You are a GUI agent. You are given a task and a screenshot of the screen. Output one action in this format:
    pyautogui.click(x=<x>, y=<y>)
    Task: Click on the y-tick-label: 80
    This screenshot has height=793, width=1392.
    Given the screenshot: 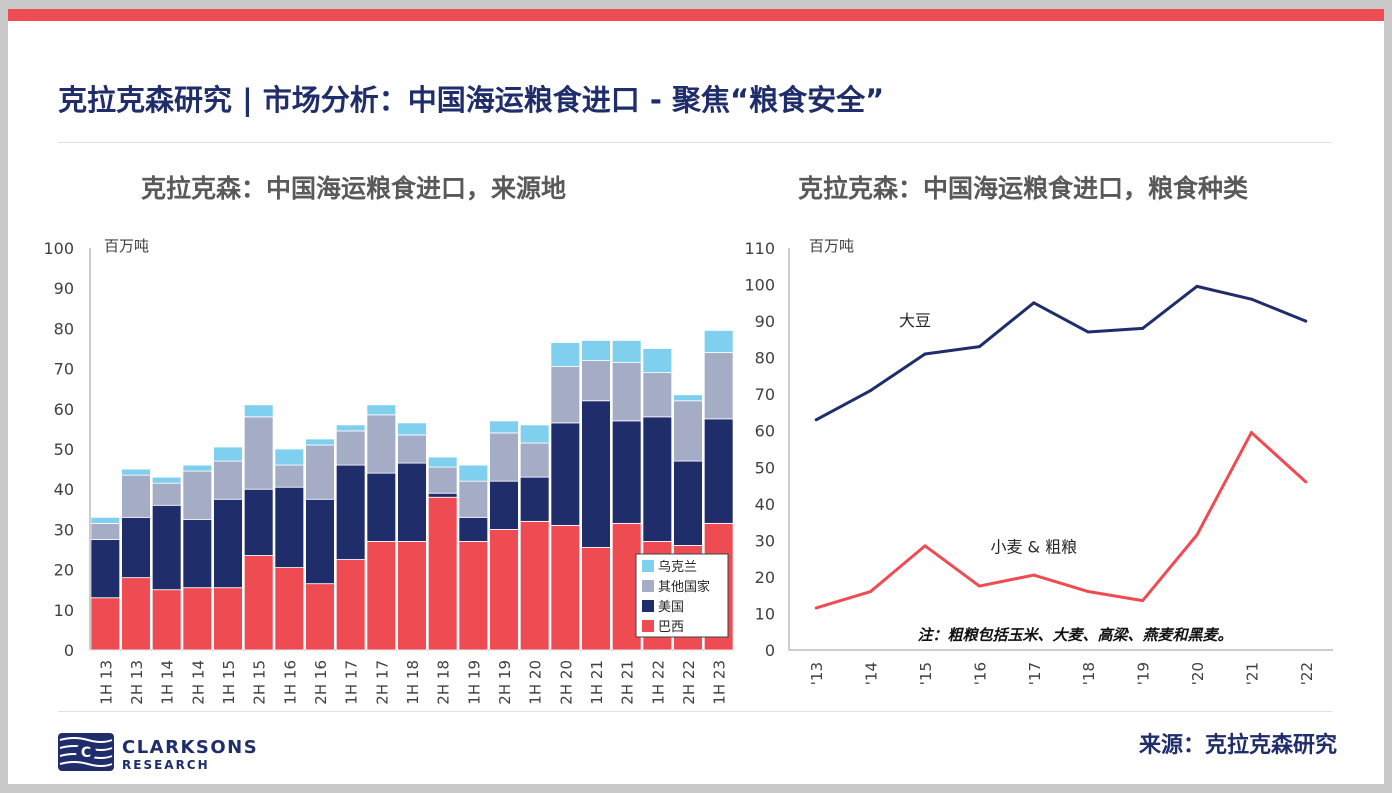 What is the action you would take?
    pyautogui.click(x=64, y=328)
    